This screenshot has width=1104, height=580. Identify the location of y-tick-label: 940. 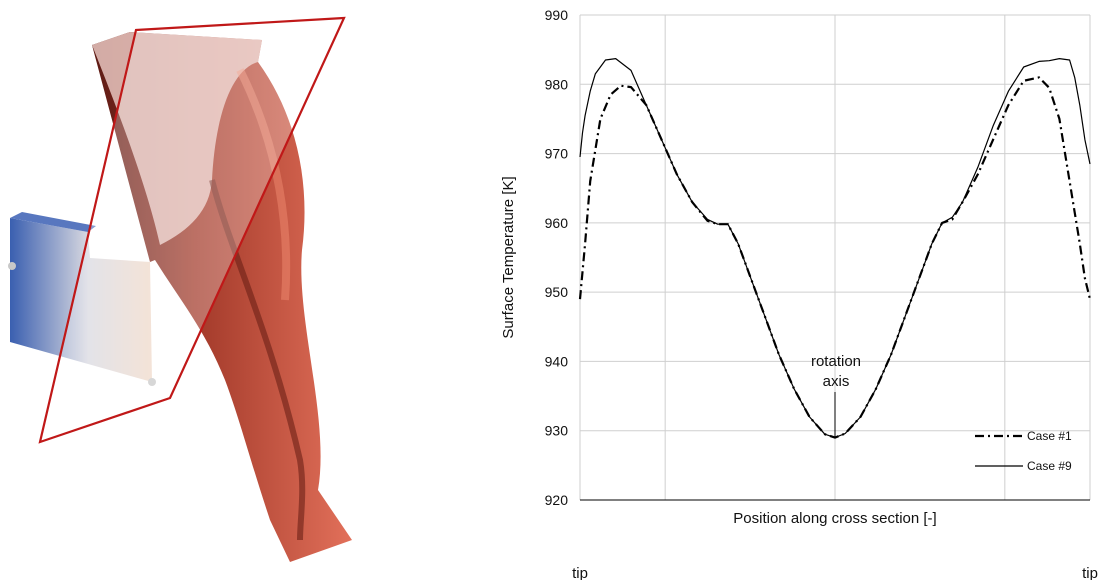
(557, 361).